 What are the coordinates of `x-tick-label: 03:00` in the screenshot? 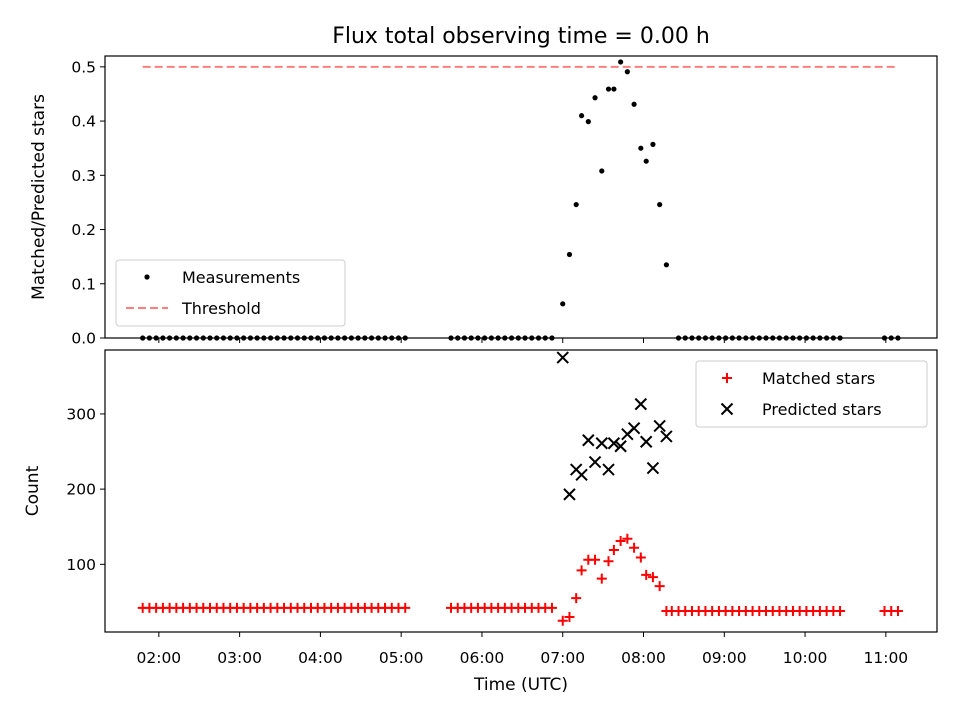 It's located at (239, 658).